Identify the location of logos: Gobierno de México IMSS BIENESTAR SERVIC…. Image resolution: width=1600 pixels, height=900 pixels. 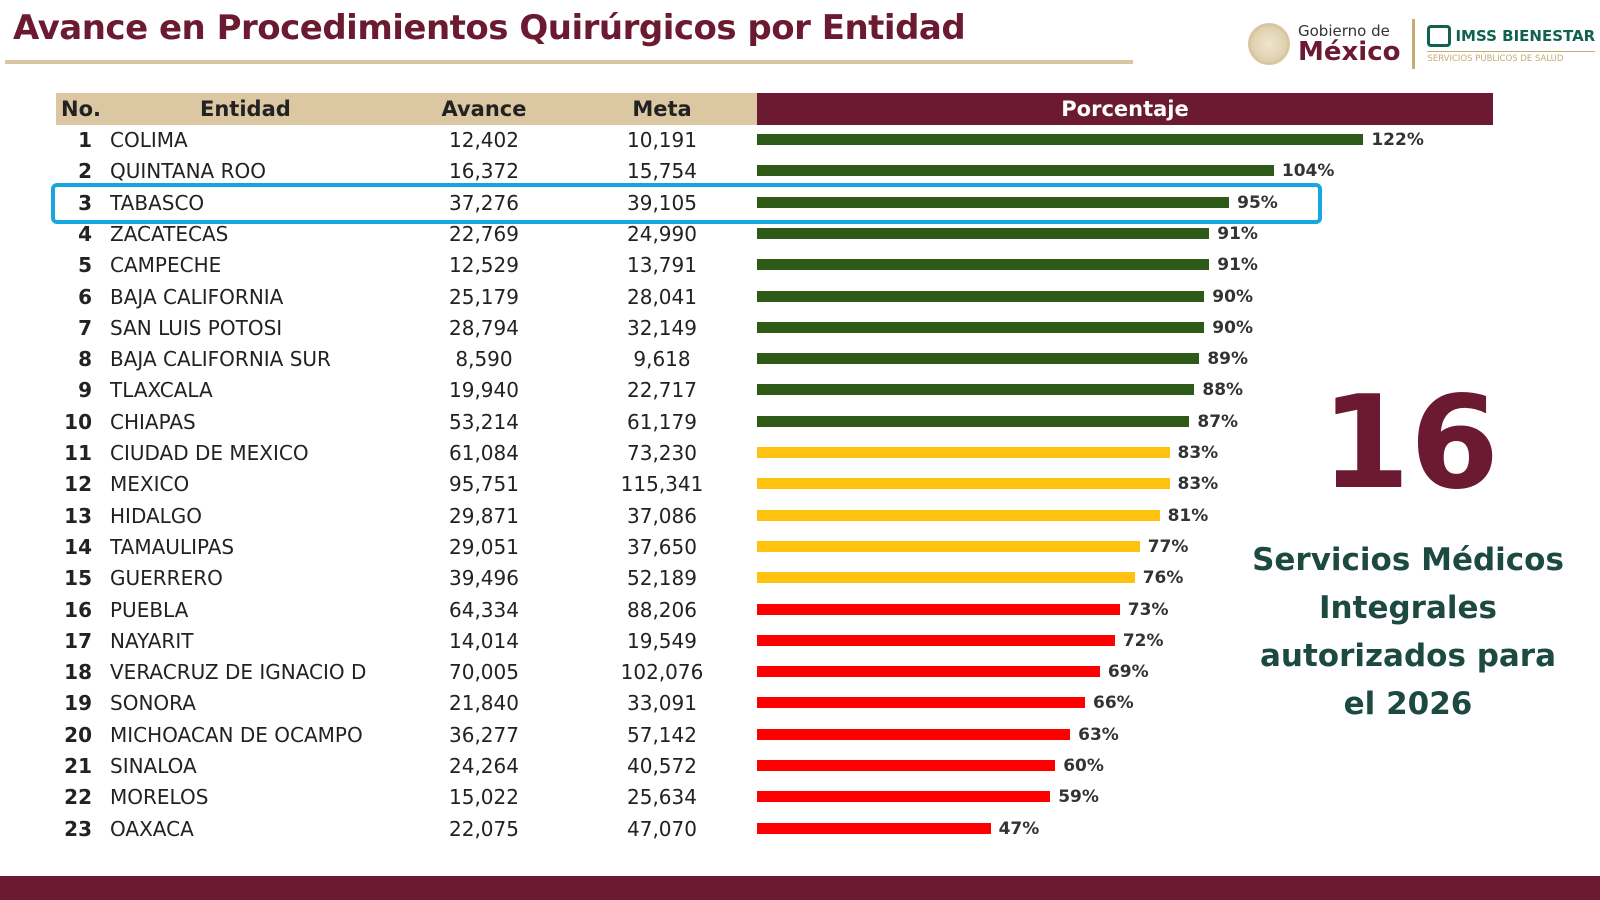
(1422, 44).